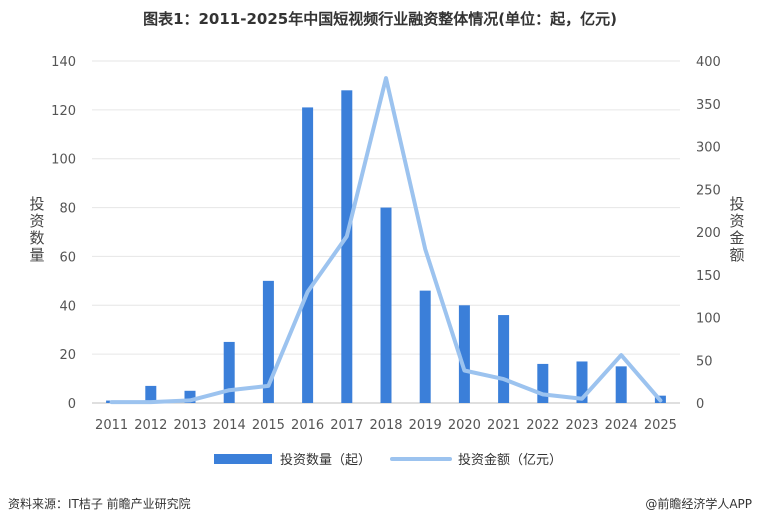 This screenshot has width=760, height=524. Describe the element at coordinates (63, 233) in the screenshot. I see `left-axis-ticks: 0 20 40 60 80 100 120 140` at that location.